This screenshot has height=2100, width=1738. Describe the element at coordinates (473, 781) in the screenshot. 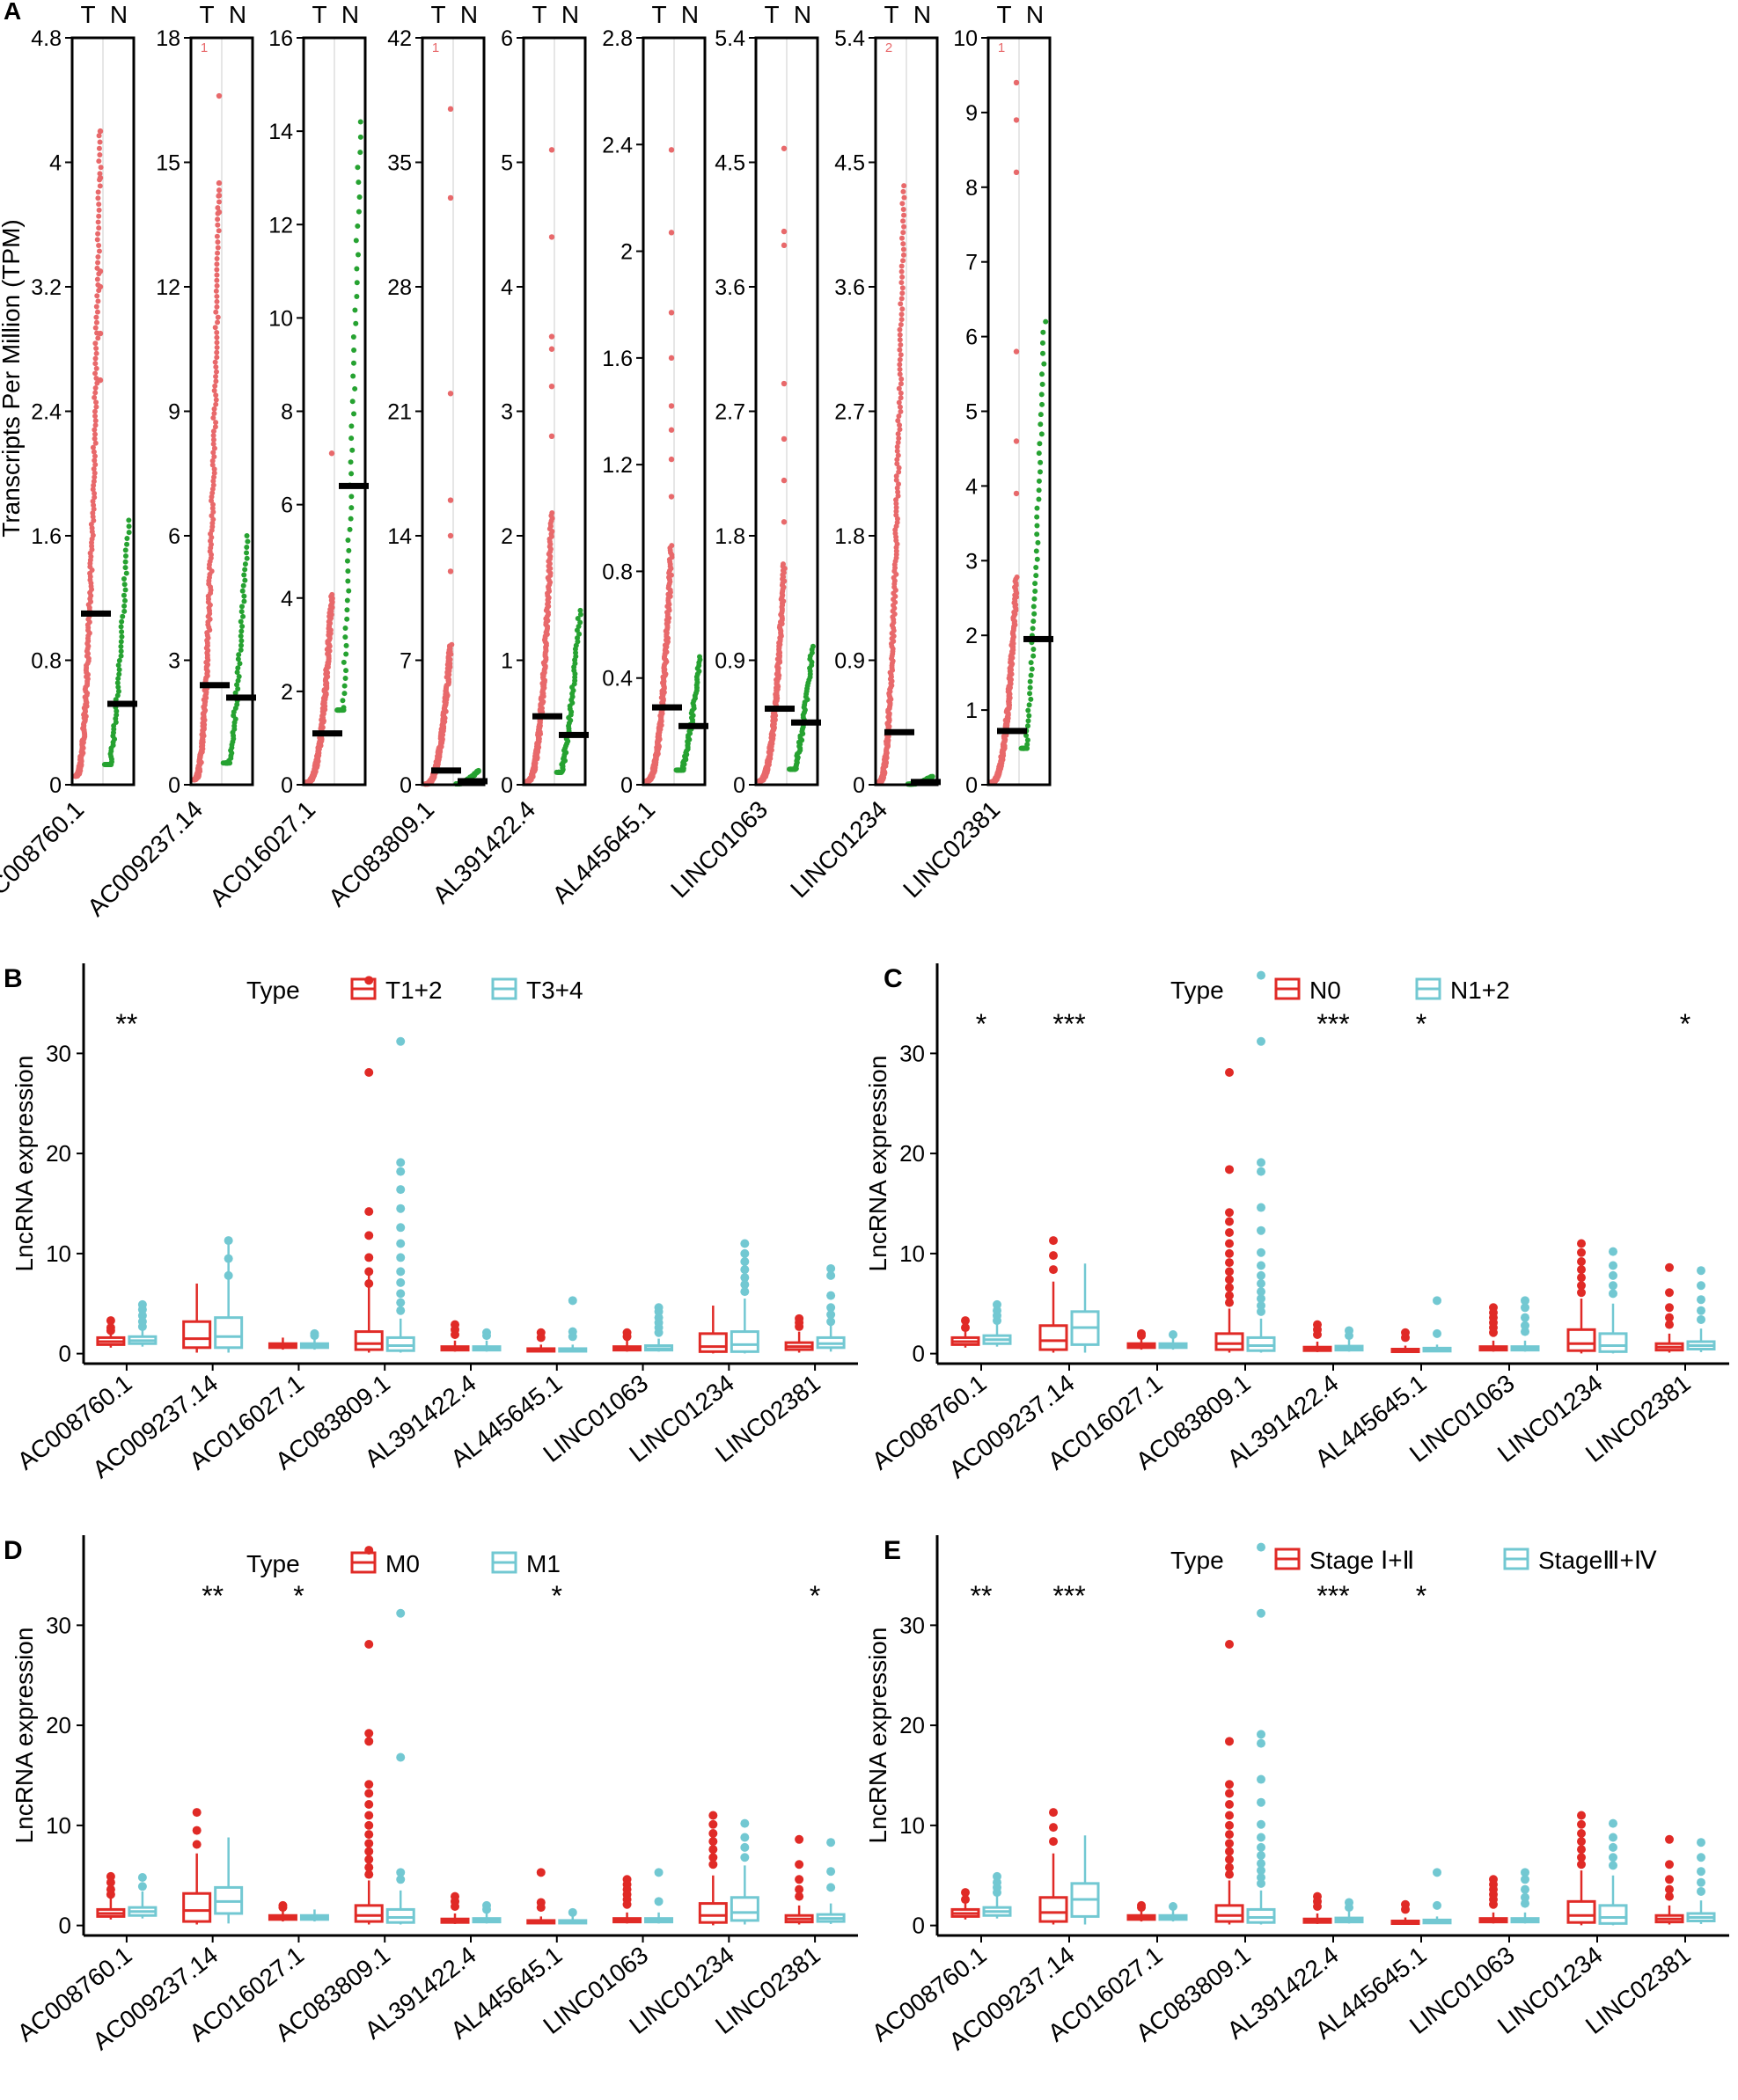

I see `median-bar-n` at that location.